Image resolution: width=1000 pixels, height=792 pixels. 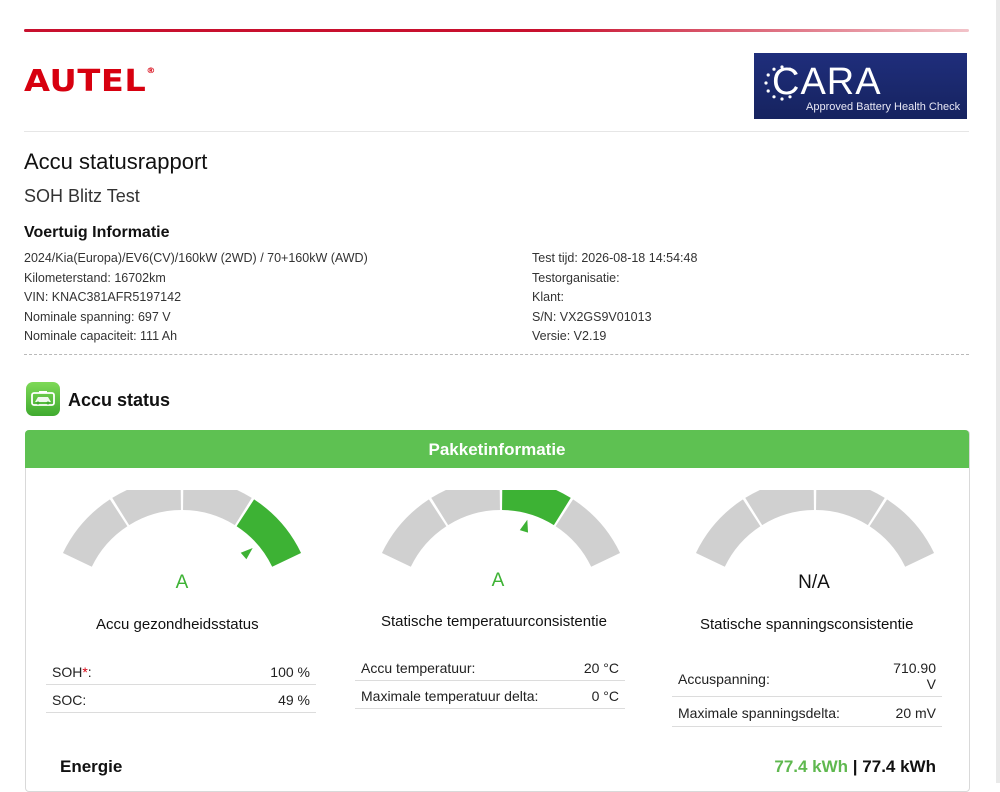 What do you see at coordinates (759, 713) in the screenshot?
I see `max-voltage-delta-label: Maximale spanningsdelta:` at bounding box center [759, 713].